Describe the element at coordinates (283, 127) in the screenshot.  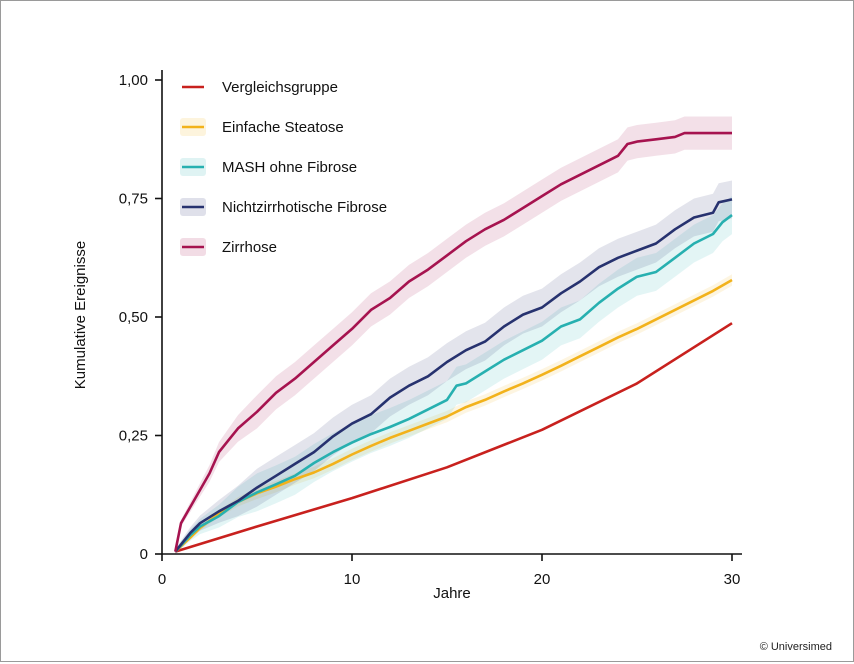
I see `legend-label: Einfache Steatose` at that location.